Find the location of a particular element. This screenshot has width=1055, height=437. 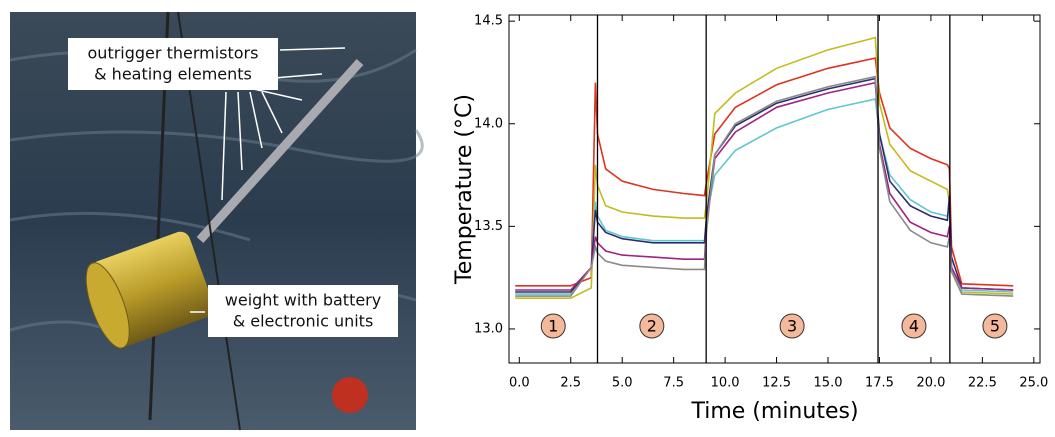

cylinder is located at coordinates (150, 290).